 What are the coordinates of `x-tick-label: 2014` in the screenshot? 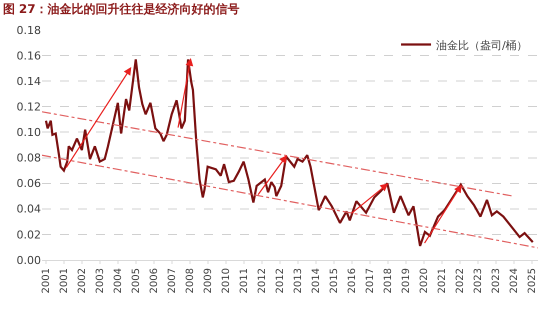 It's located at (316, 281).